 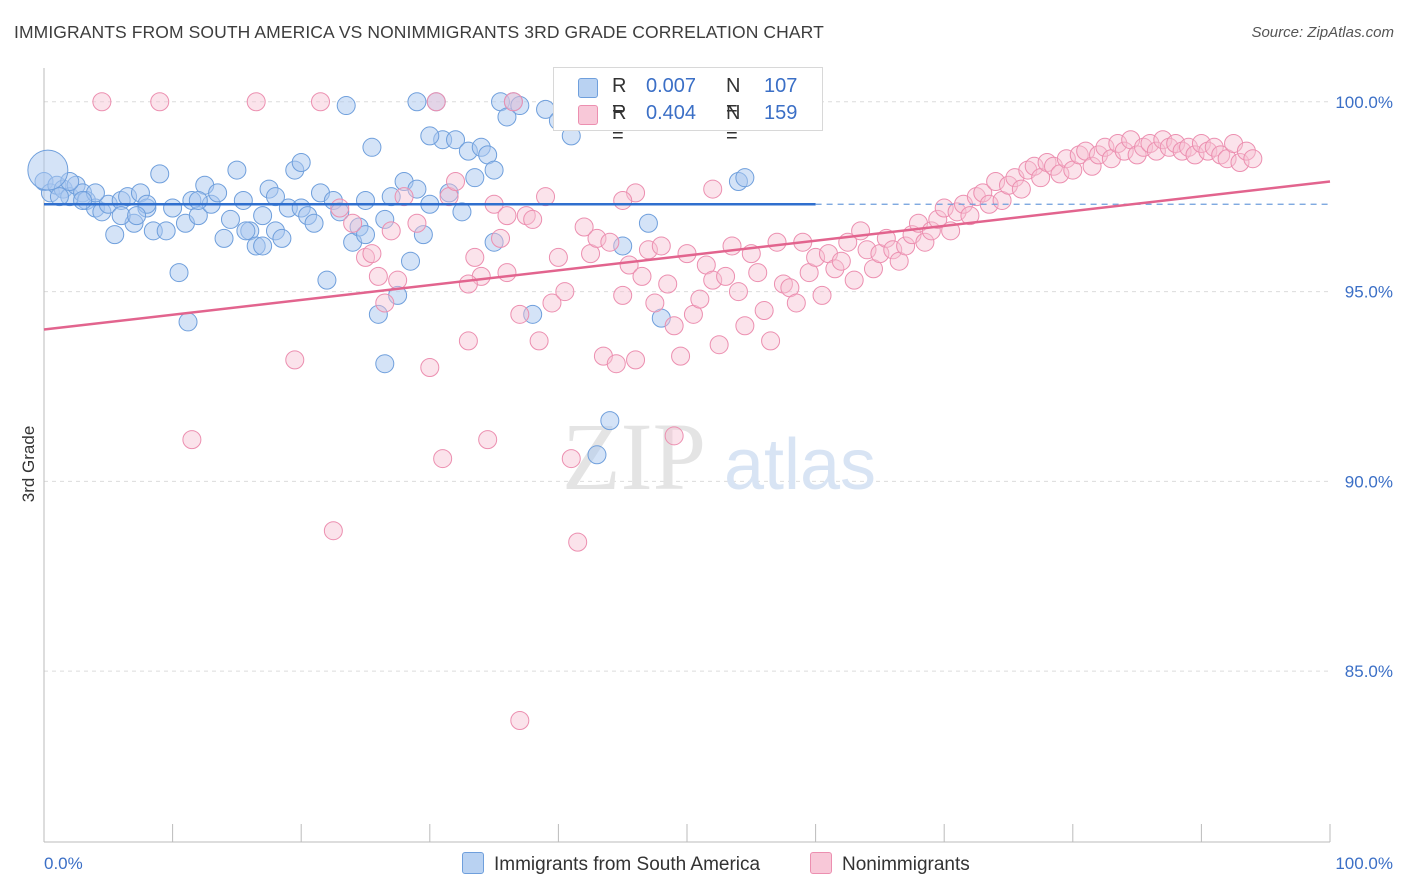 I want to click on correlation-legend: R = 0.007 N = 107 R = 0.404 N = 159, so click(x=688, y=107).